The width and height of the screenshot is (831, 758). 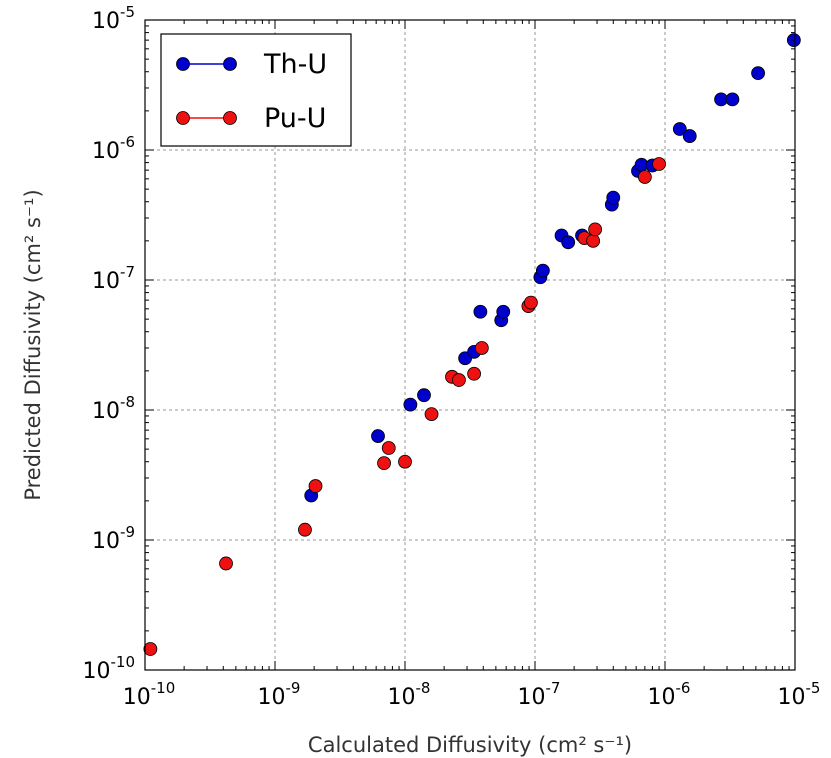 I want to click on x-axis-label: Calculated Diffusivity (cm² s⁻¹), so click(x=470, y=745).